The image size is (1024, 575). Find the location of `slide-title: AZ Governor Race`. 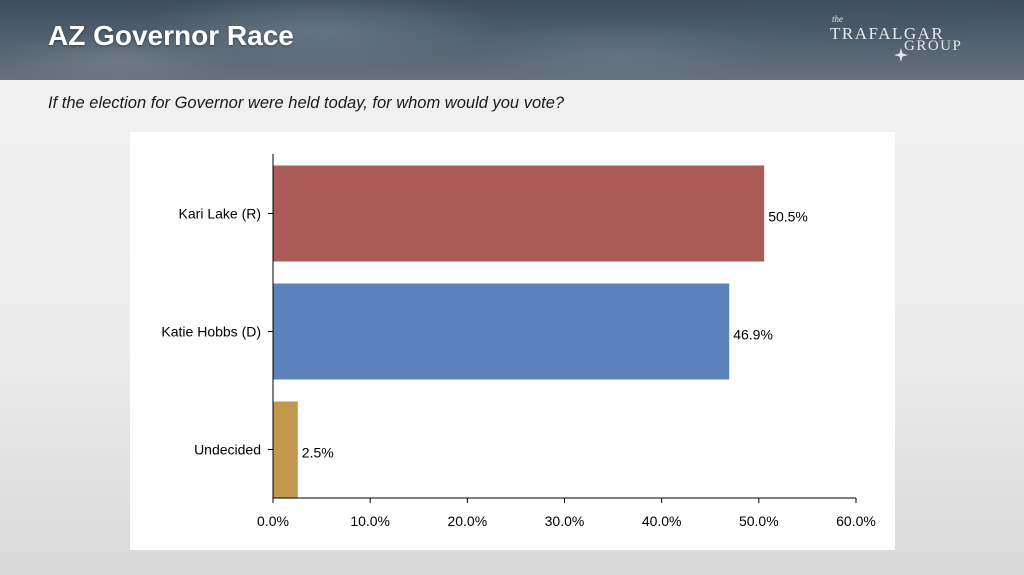

slide-title: AZ Governor Race is located at coordinates (171, 35).